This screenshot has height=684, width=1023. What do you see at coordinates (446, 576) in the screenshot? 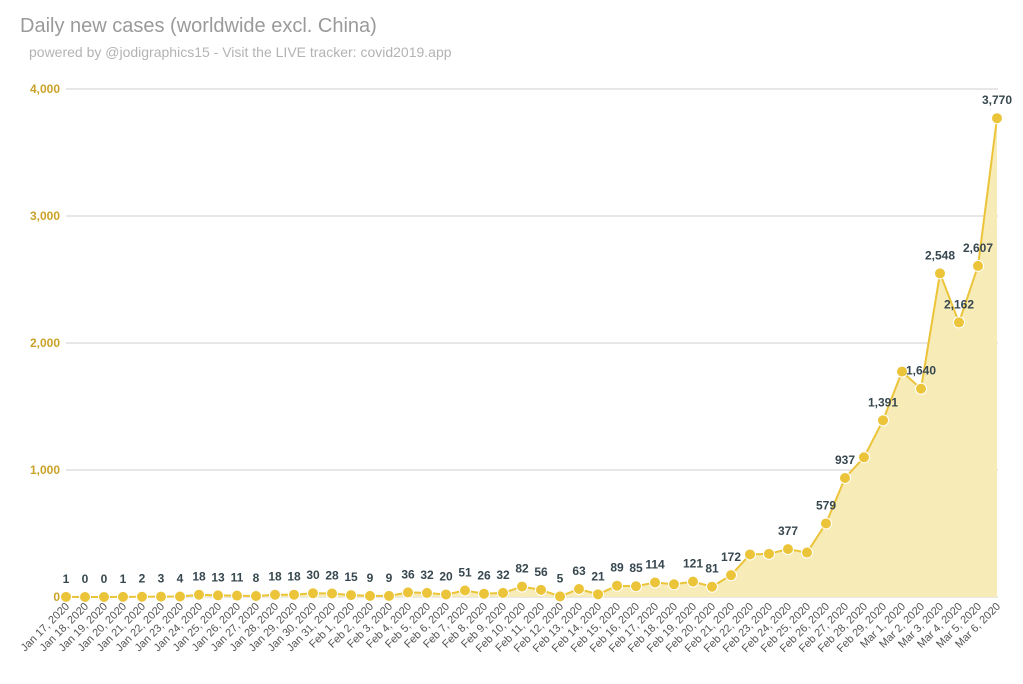
I see `data-label: 20` at bounding box center [446, 576].